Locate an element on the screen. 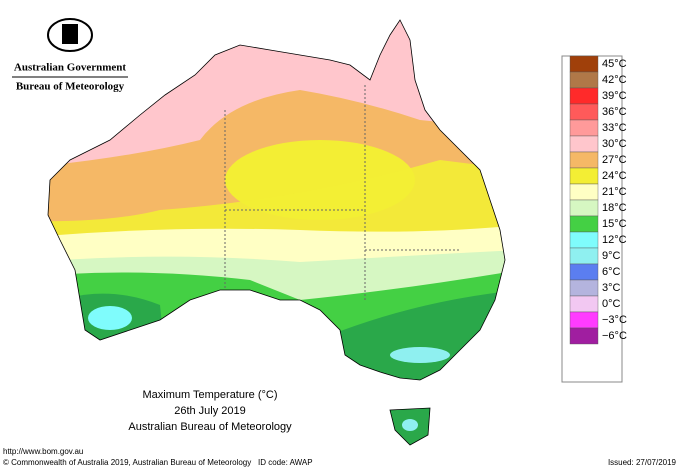 Image resolution: width=680 pixels, height=467 pixels. legend-label: 36°C is located at coordinates (614, 112).